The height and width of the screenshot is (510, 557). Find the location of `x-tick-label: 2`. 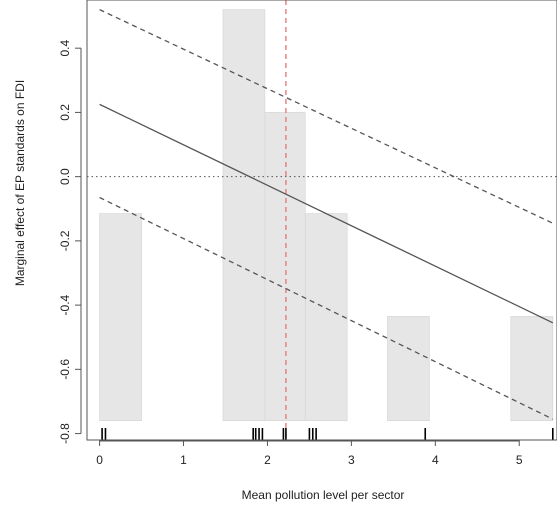

x-tick-label: 2 is located at coordinates (267, 460).